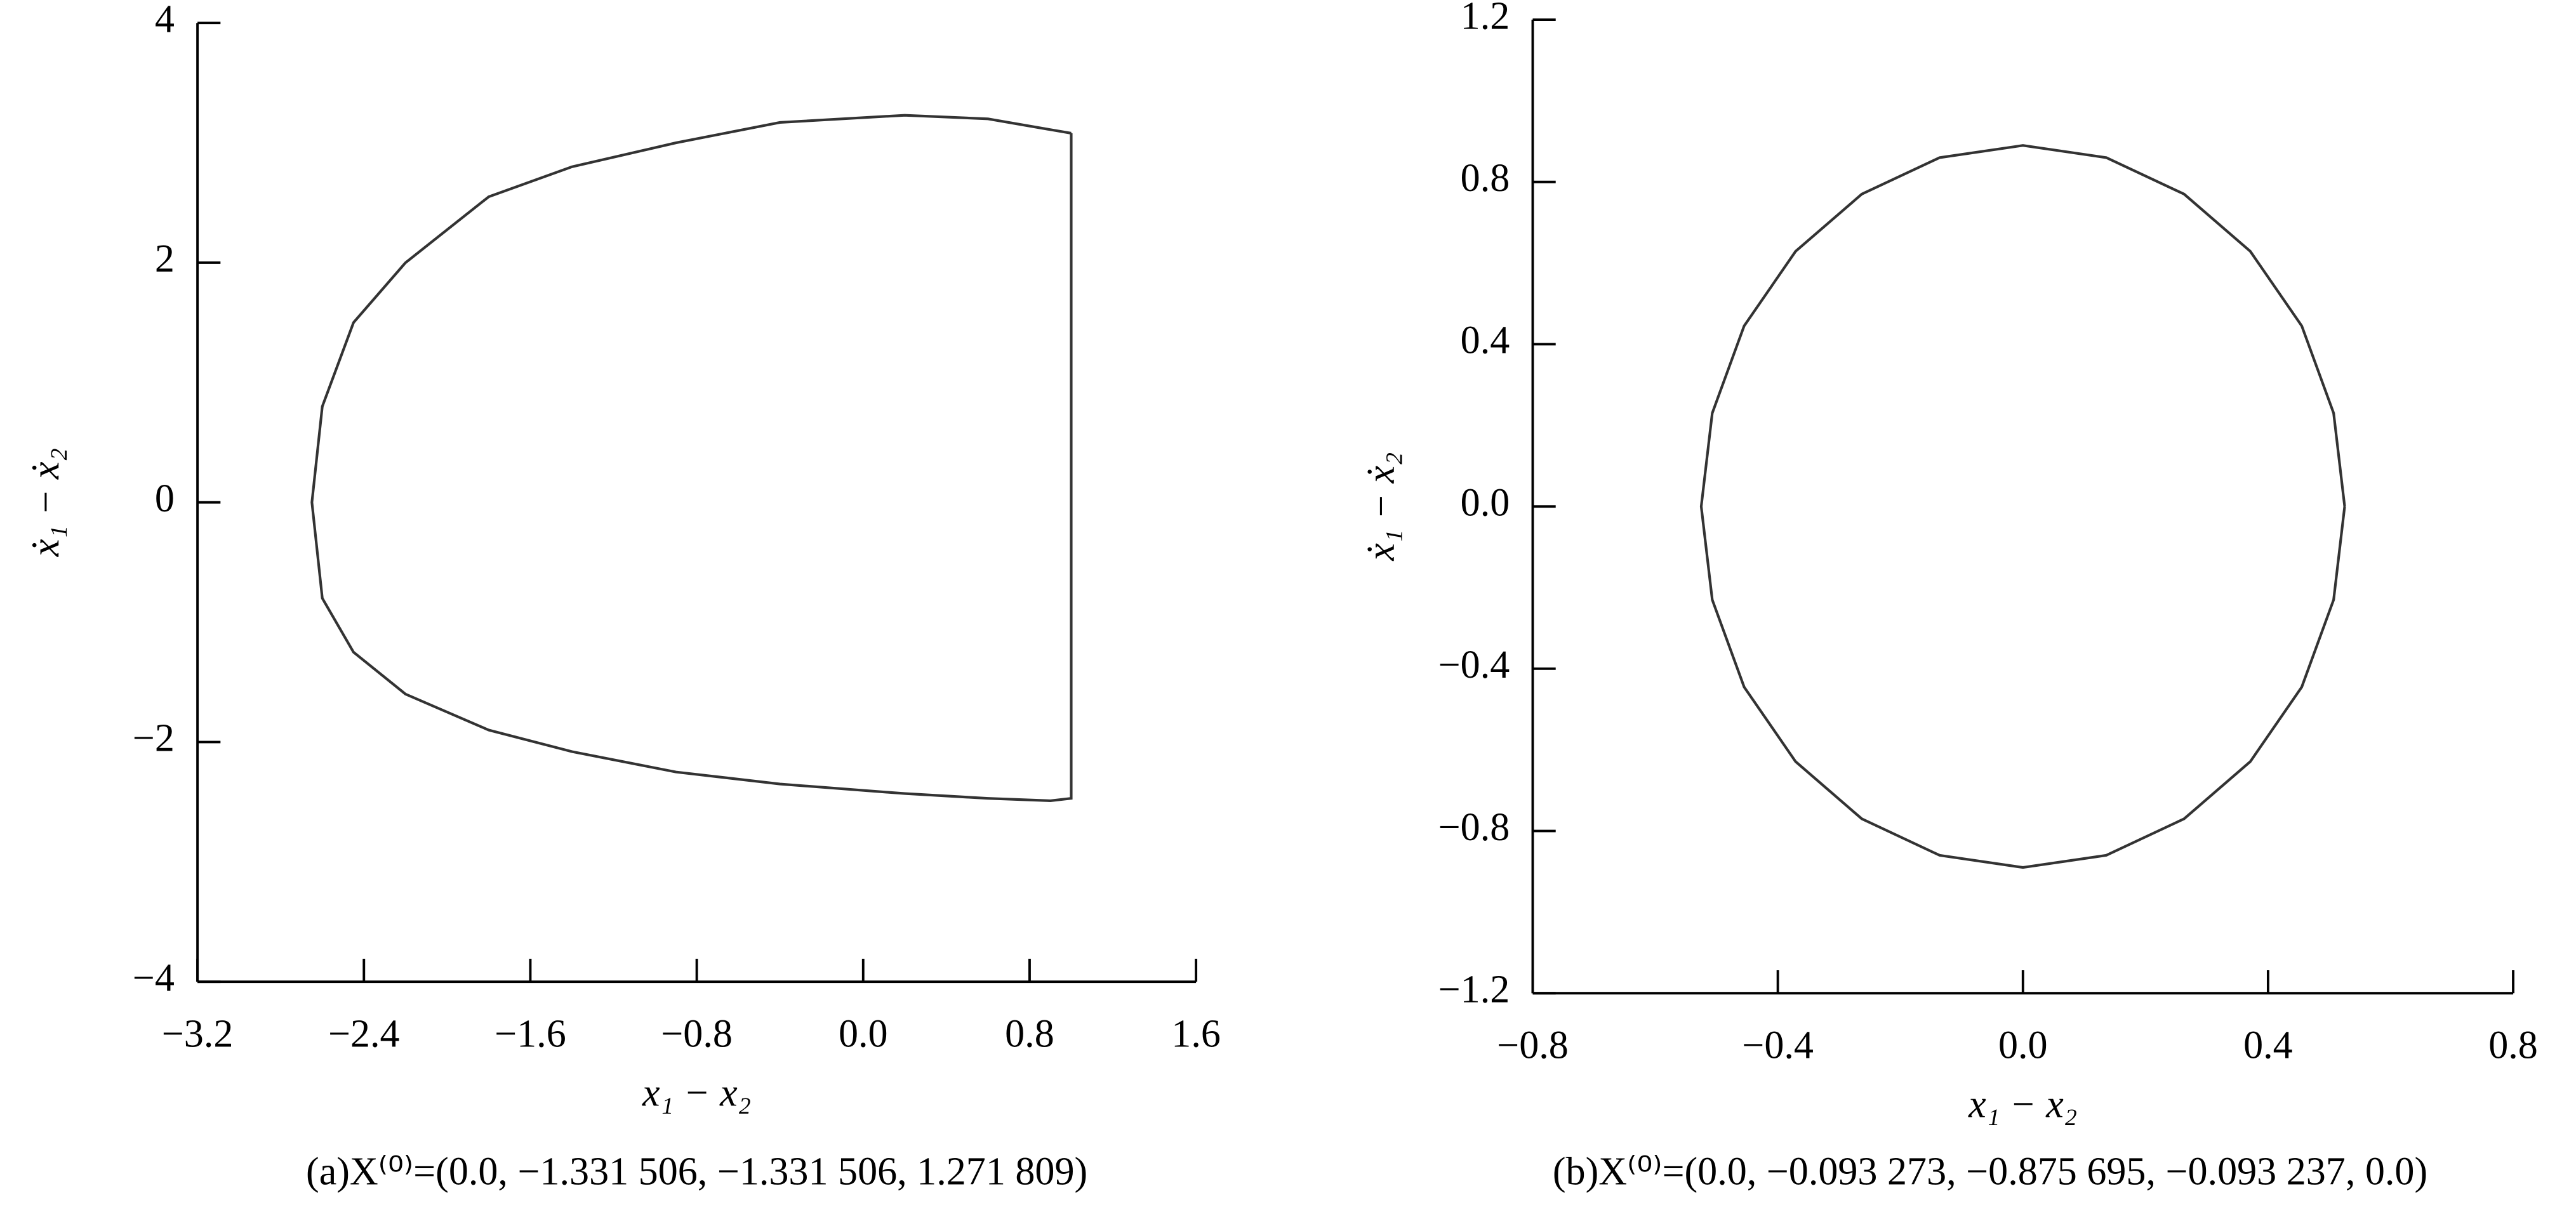 This screenshot has width=2576, height=1205. I want to click on y-tick-label: 2, so click(165, 258).